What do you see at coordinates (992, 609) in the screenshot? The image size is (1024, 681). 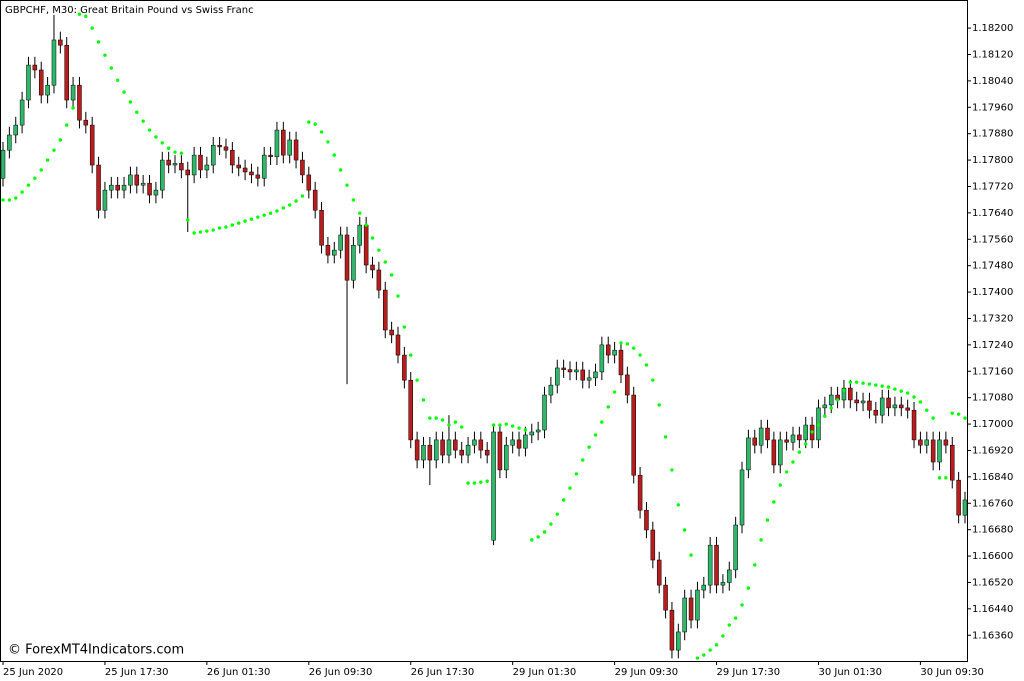 I see `y-tick-label: 1.16440` at bounding box center [992, 609].